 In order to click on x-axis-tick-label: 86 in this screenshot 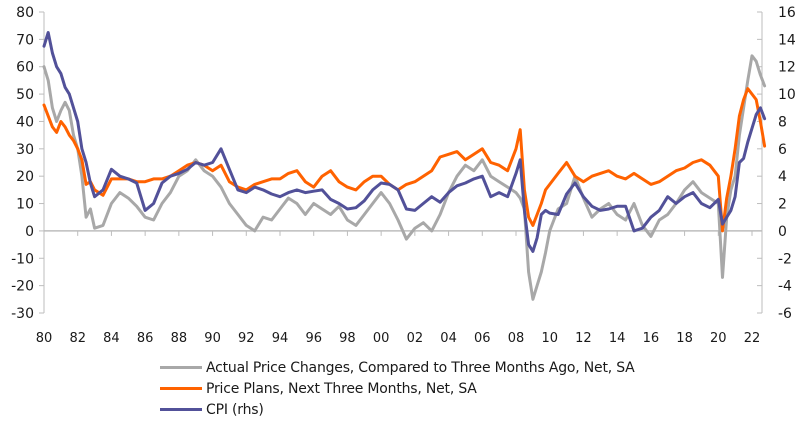, I will do `click(145, 338)`.